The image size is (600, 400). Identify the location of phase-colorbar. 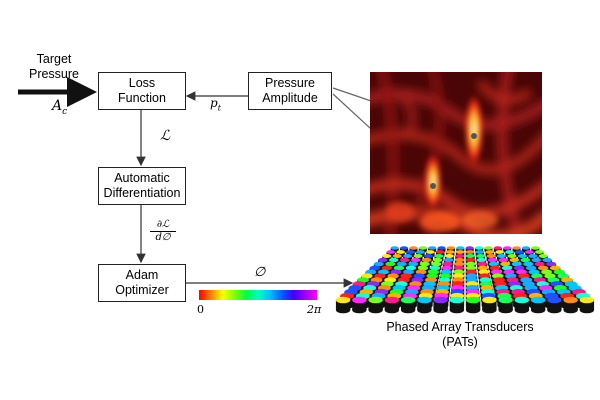
(258, 295).